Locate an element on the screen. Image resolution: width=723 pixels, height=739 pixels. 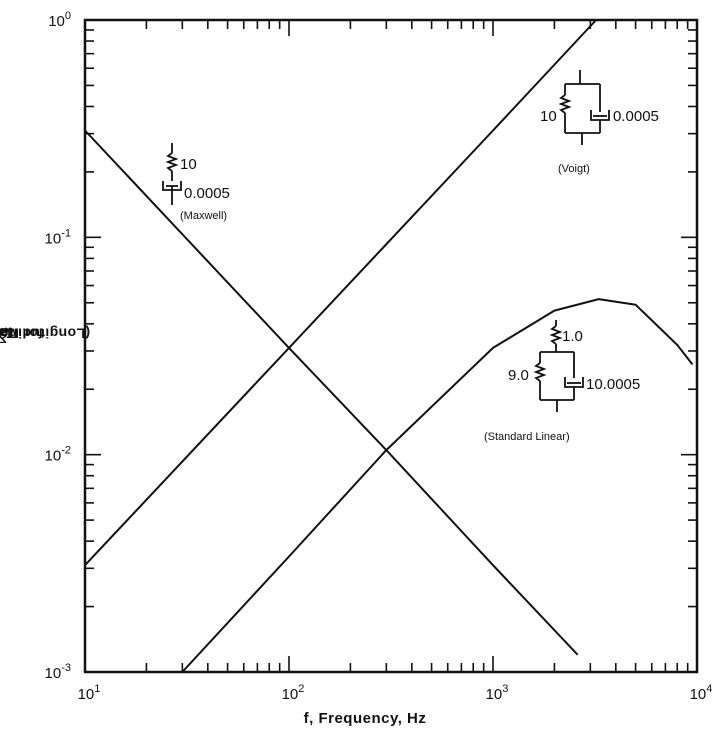
standard-linear-top-spring-value: 1.0 is located at coordinates (572, 336).